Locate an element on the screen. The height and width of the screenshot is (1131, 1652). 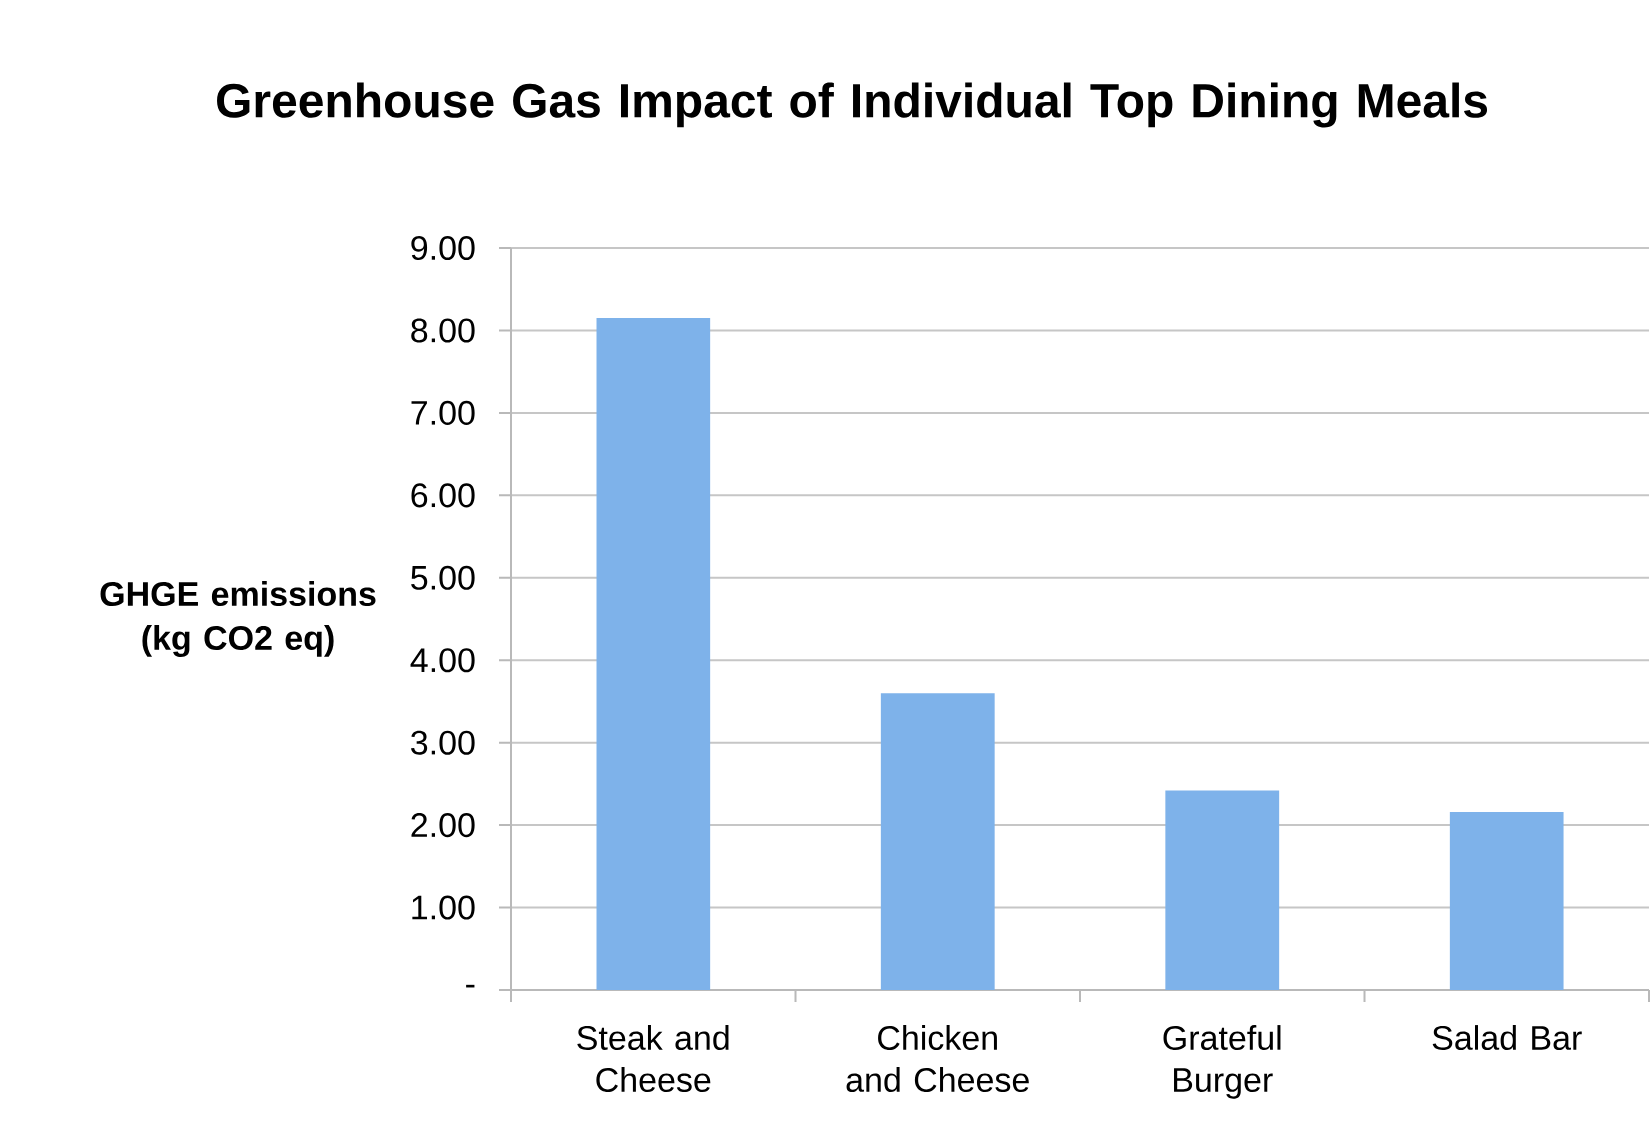
y-tick-label: 7.00 is located at coordinates (443, 412).